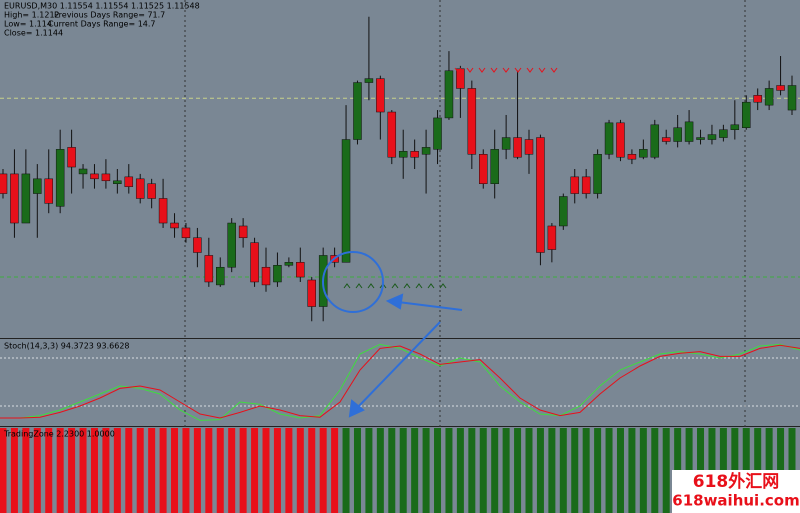 The width and height of the screenshot is (800, 513). I want to click on info-text: Current Days Range= 14.7, so click(102, 24).